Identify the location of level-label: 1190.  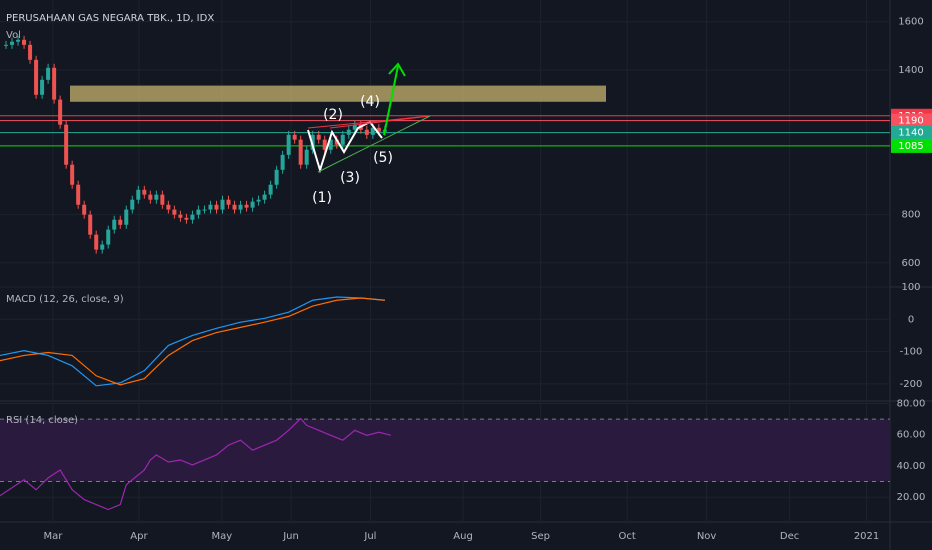
(910, 121).